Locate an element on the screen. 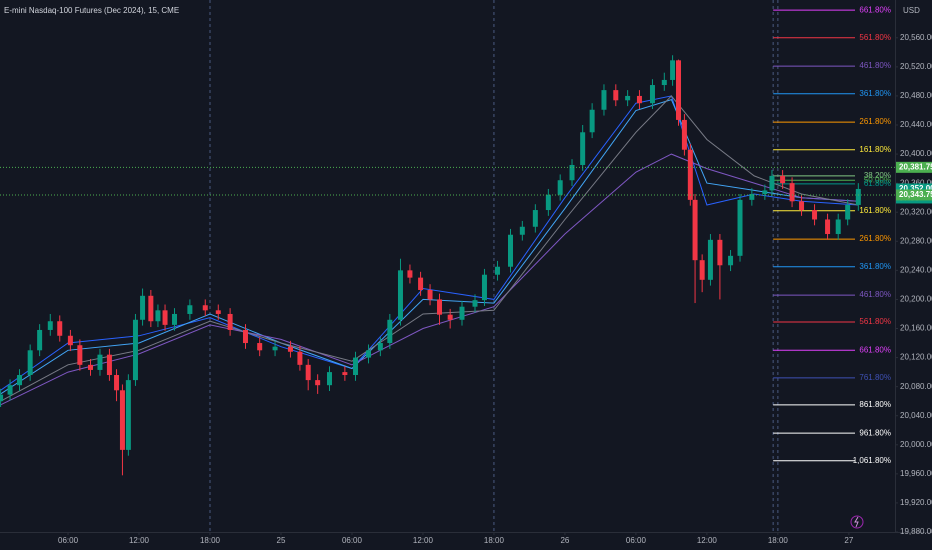 This screenshot has width=932, height=550. alert-icon is located at coordinates (857, 522).